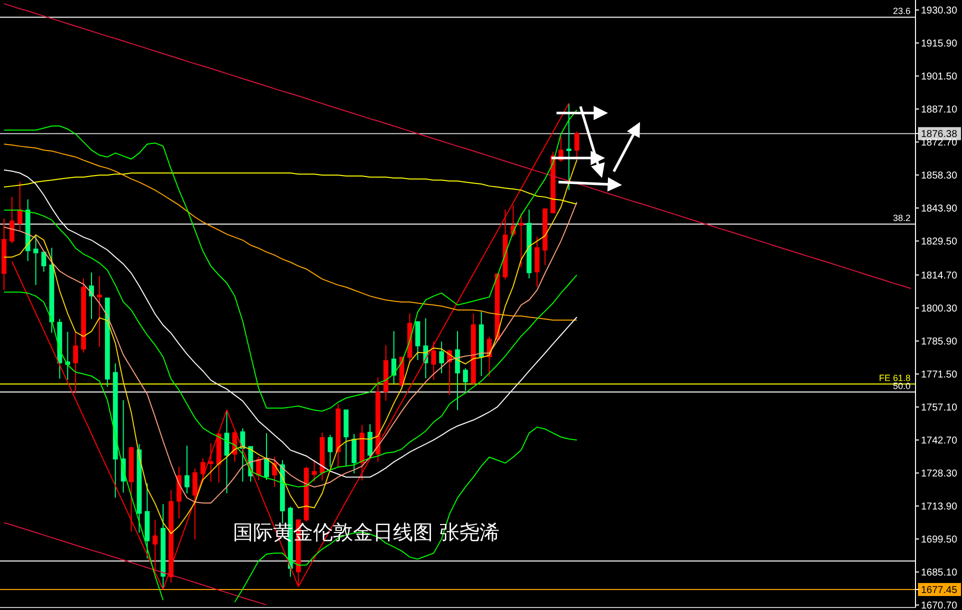 This screenshot has height=610, width=962. What do you see at coordinates (902, 218) in the screenshot?
I see `annotation: 38.2` at bounding box center [902, 218].